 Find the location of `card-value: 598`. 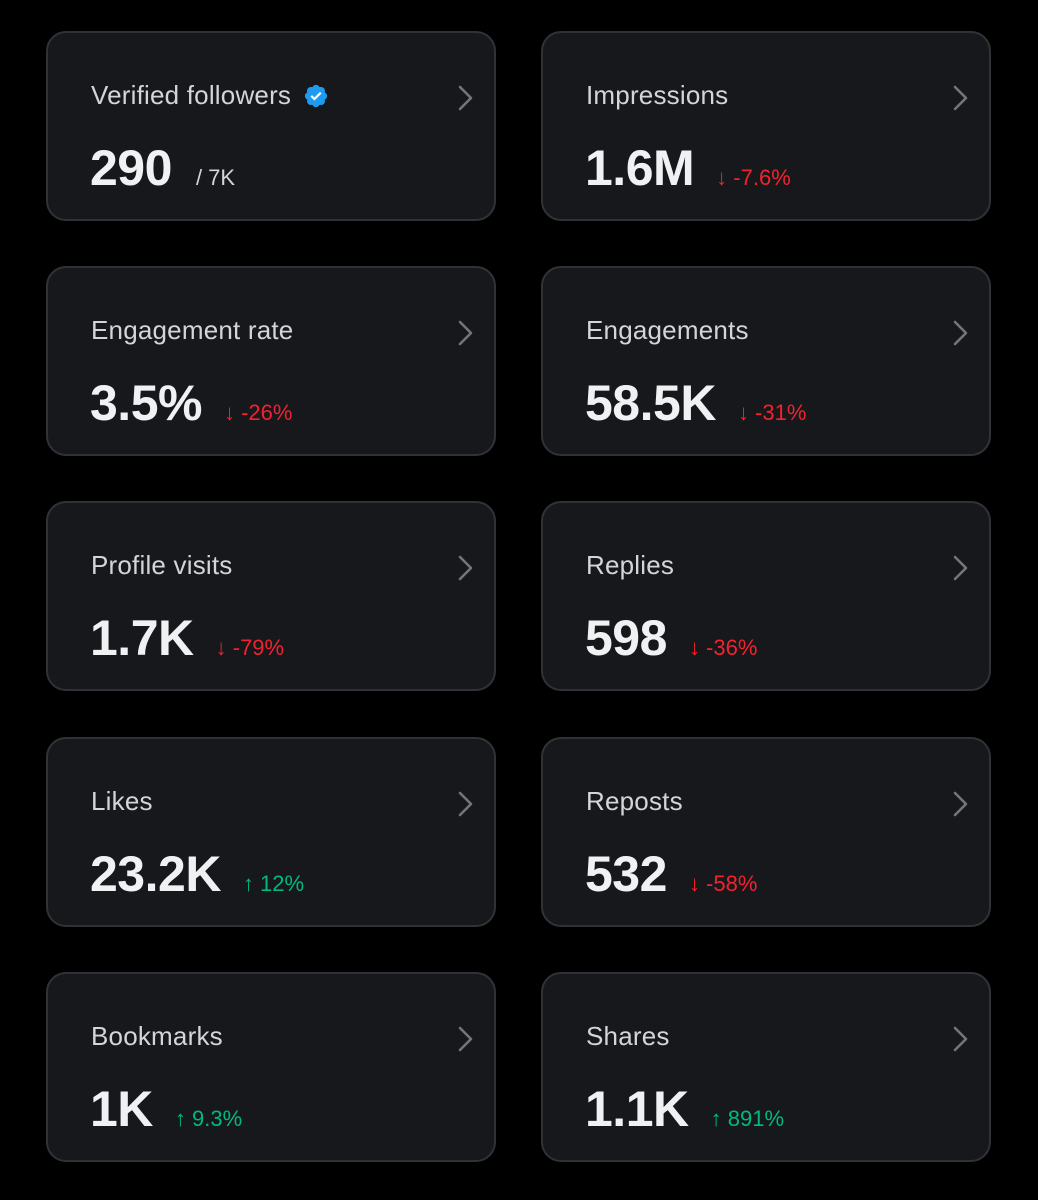

card-value: 598 is located at coordinates (626, 638).